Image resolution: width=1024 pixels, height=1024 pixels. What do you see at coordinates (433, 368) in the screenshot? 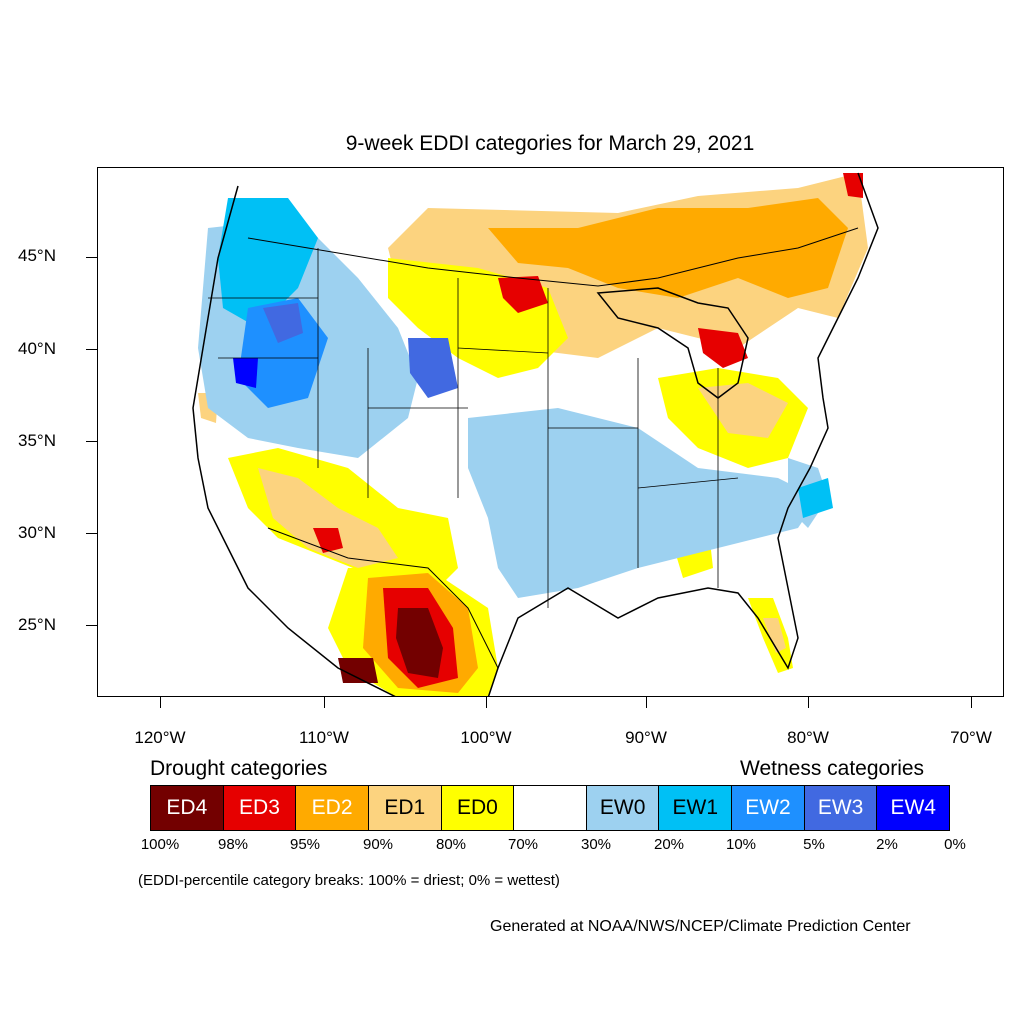
I see `ew2-region-wyoming` at bounding box center [433, 368].